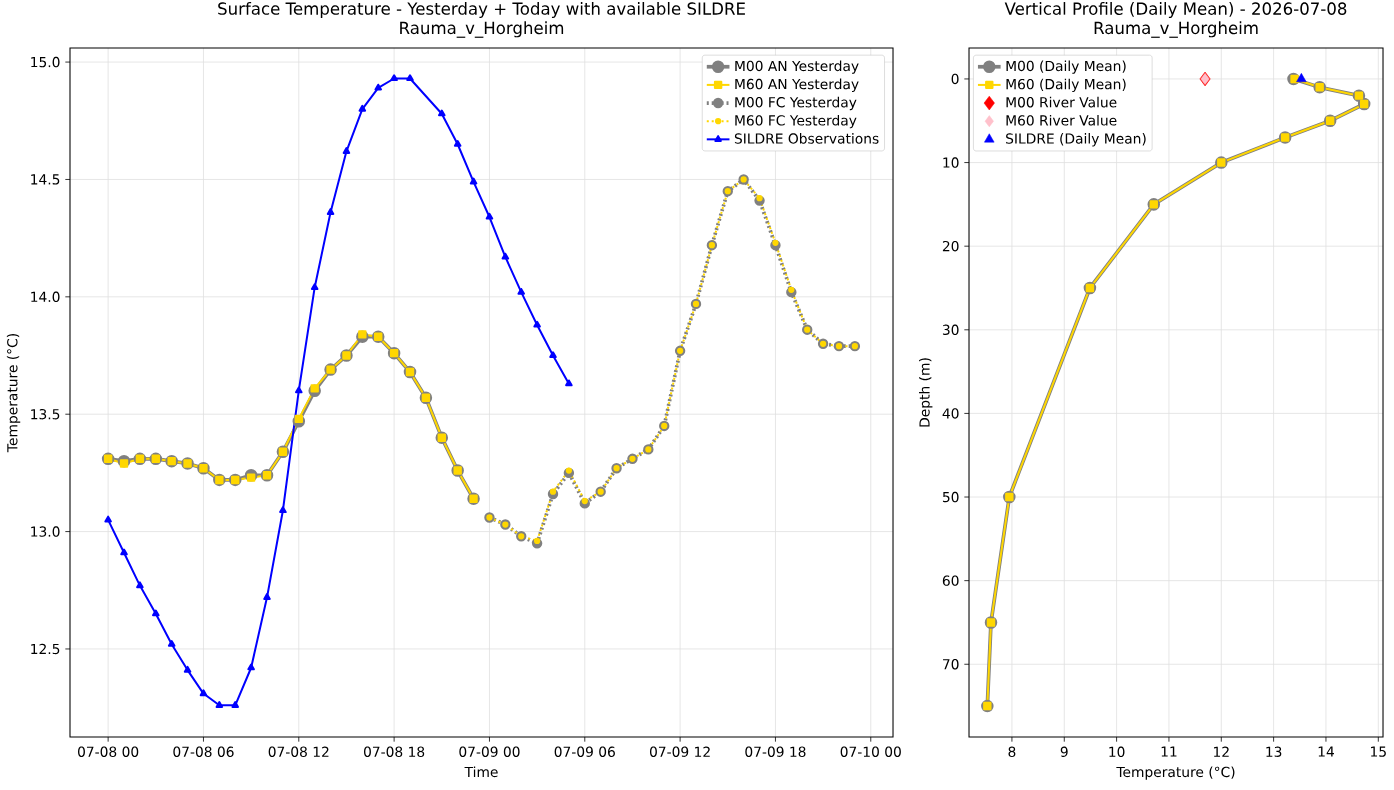 The height and width of the screenshot is (790, 1394). What do you see at coordinates (45, 62) in the screenshot?
I see `y-tick-label: 15.0` at bounding box center [45, 62].